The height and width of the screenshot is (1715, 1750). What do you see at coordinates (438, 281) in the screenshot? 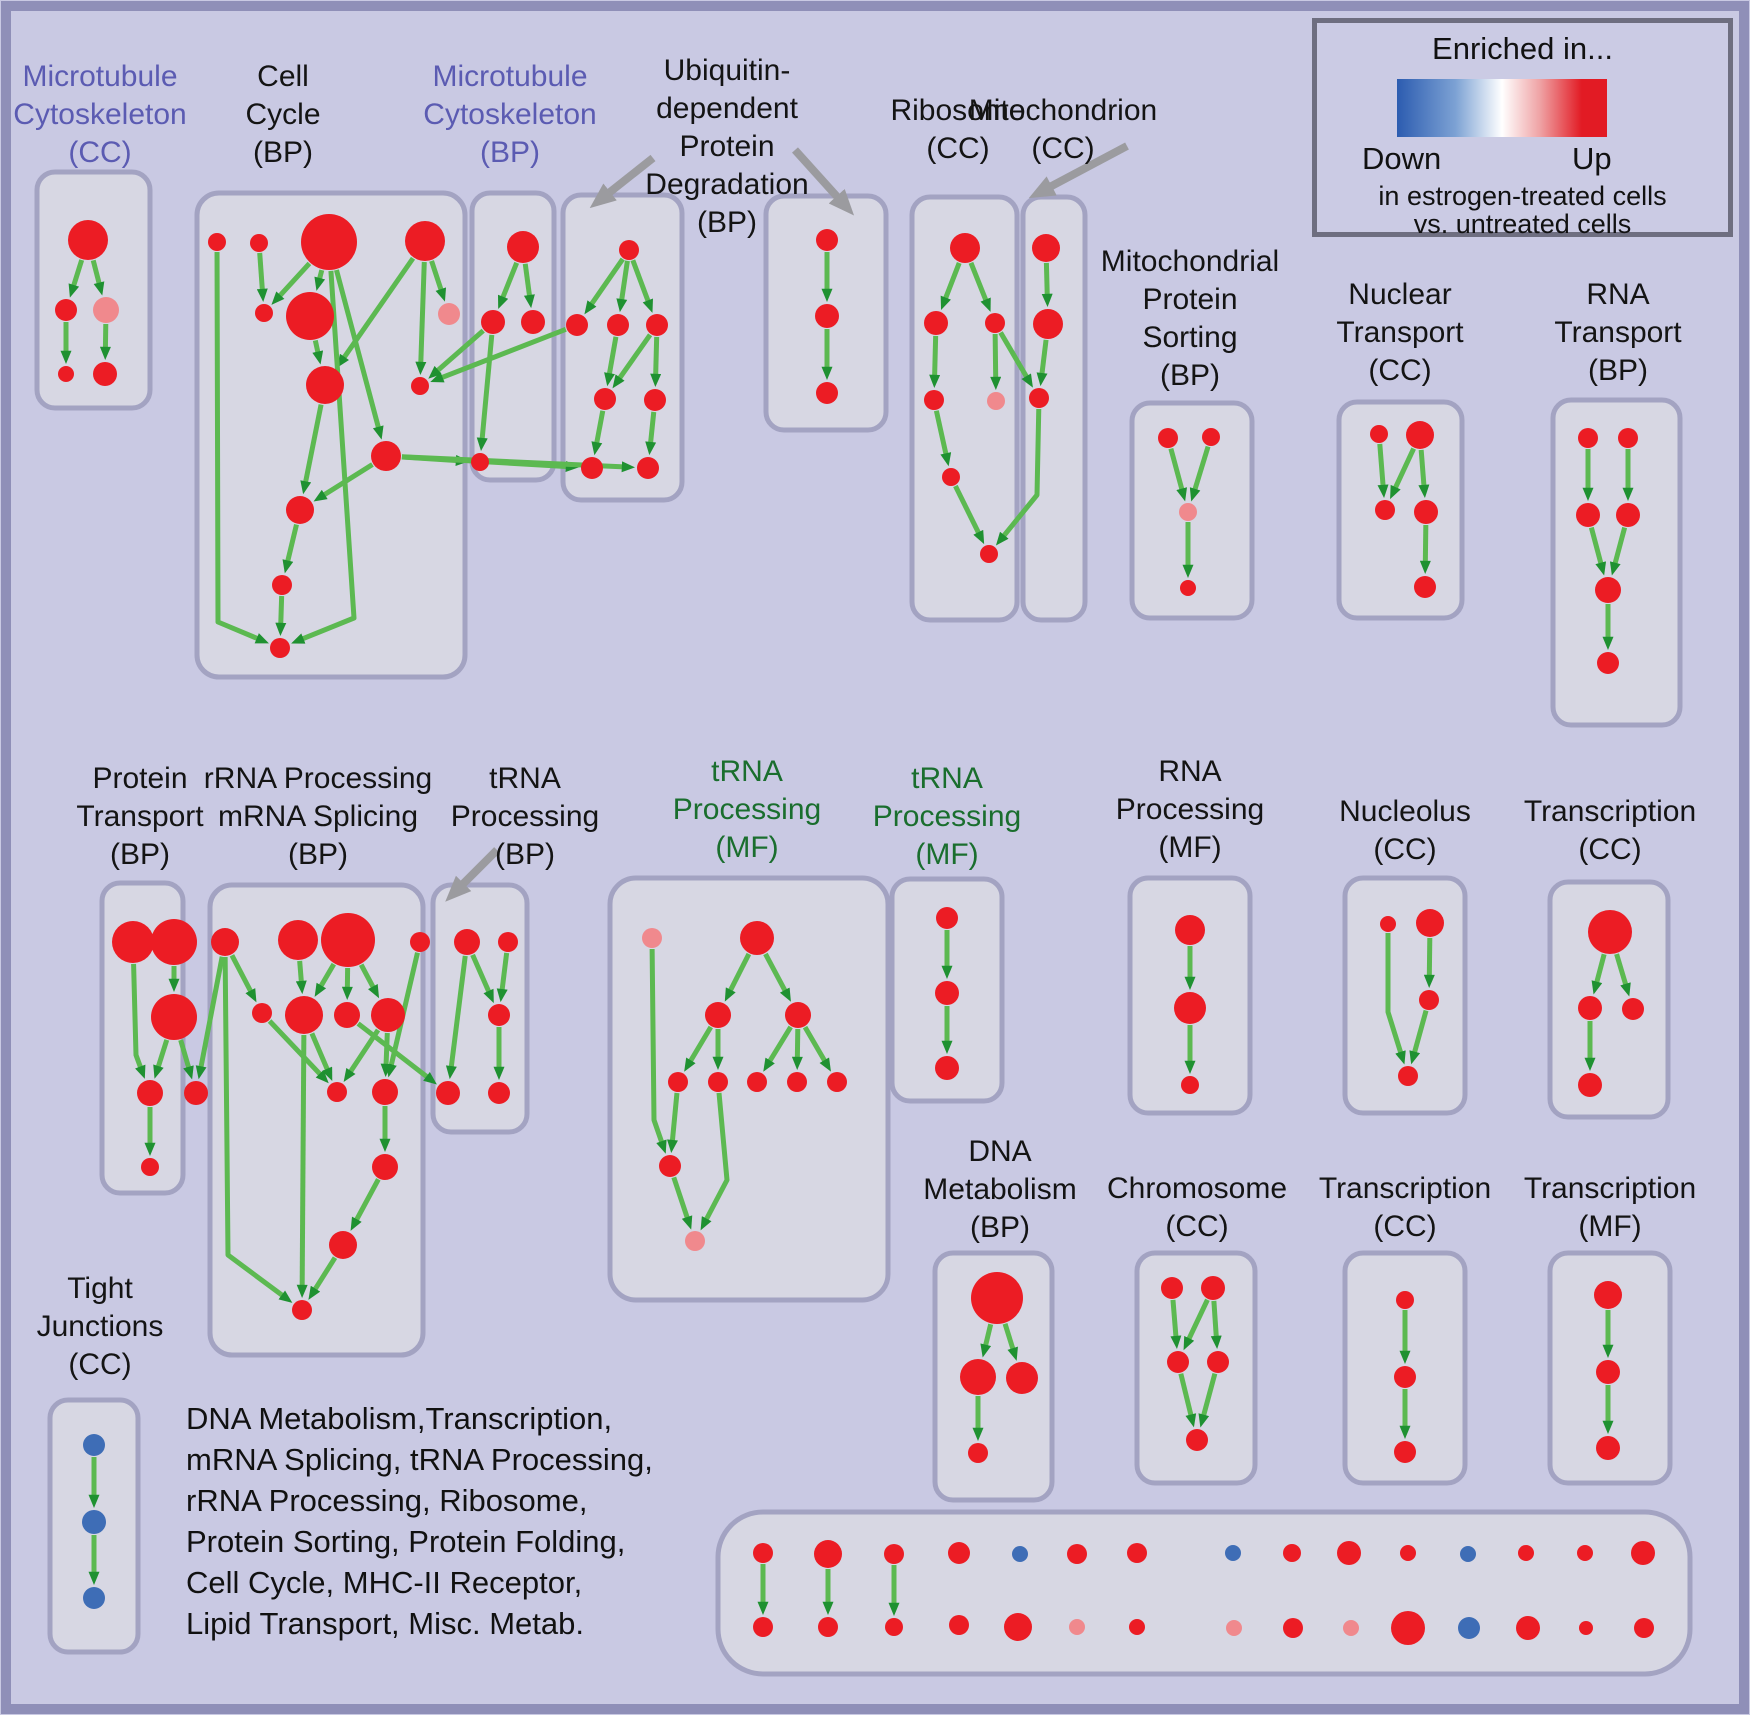
I see `edge-ccd-ccg` at bounding box center [438, 281].